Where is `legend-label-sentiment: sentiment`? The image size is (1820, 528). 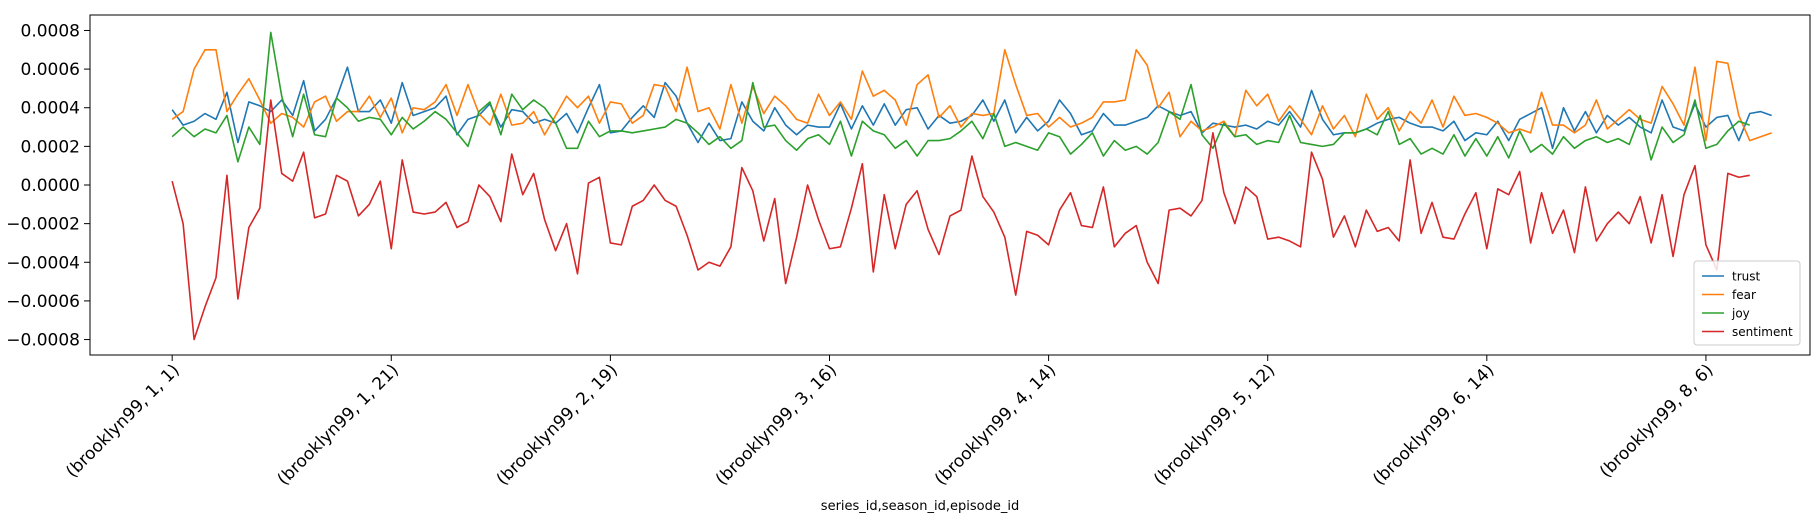
legend-label-sentiment: sentiment is located at coordinates (1762, 332).